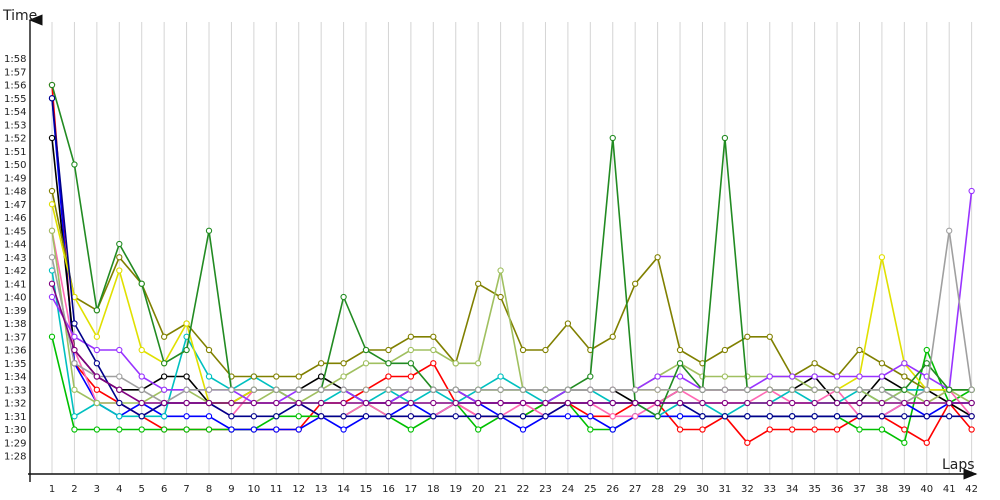  What do you see at coordinates (321, 489) in the screenshot?
I see `x-tick-label: 13` at bounding box center [321, 489].